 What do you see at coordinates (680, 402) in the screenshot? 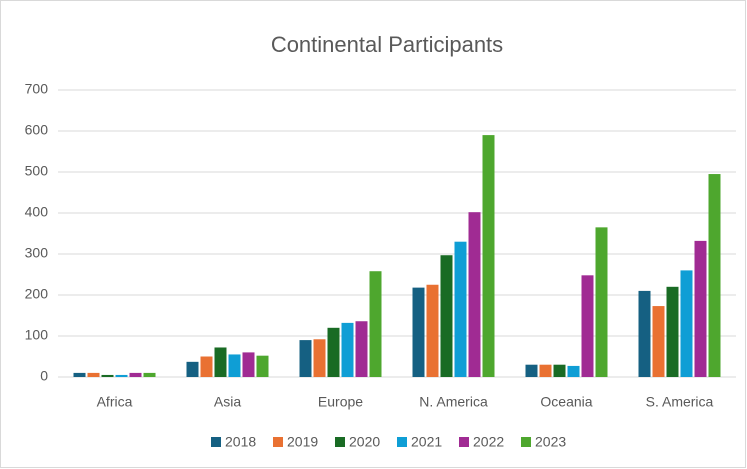
I see `x-tick-label: S. America` at bounding box center [680, 402].